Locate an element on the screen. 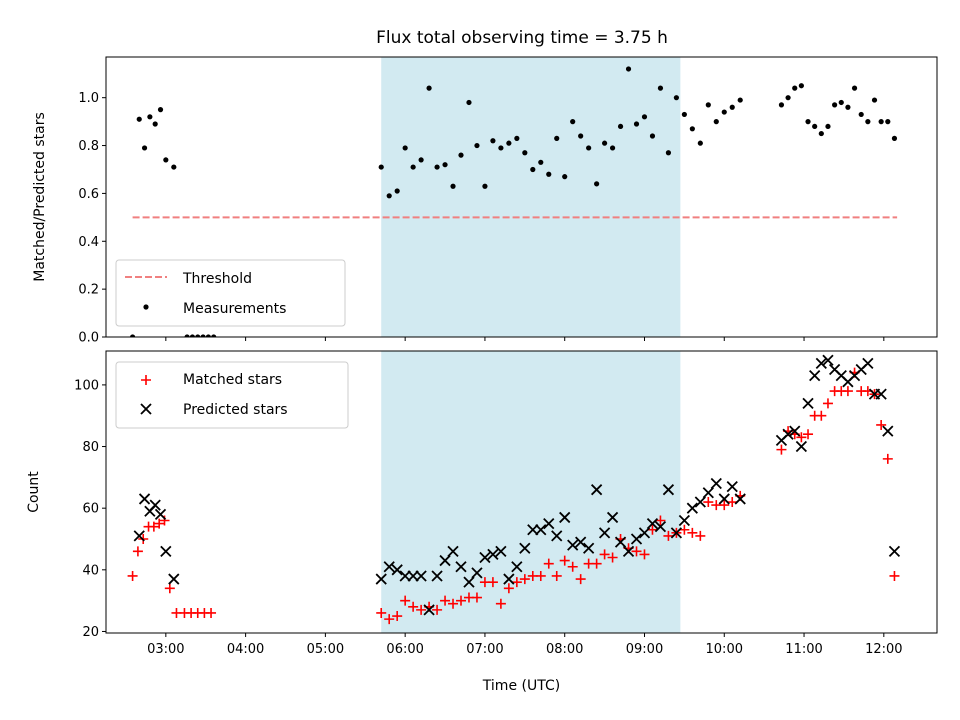 The height and width of the screenshot is (720, 960). x-tick-label: 08:00 is located at coordinates (564, 649).